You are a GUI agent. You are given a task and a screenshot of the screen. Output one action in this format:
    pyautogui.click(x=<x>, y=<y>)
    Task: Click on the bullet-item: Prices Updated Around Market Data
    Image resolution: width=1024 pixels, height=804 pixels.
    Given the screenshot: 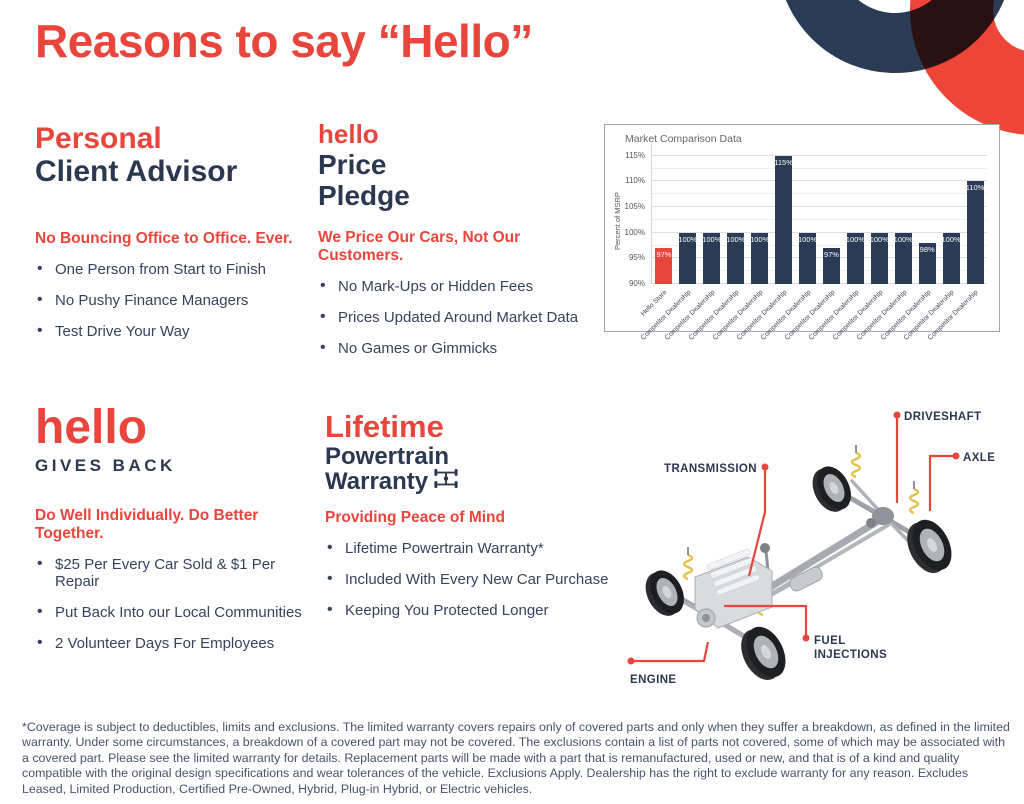 What is the action you would take?
    pyautogui.click(x=458, y=317)
    